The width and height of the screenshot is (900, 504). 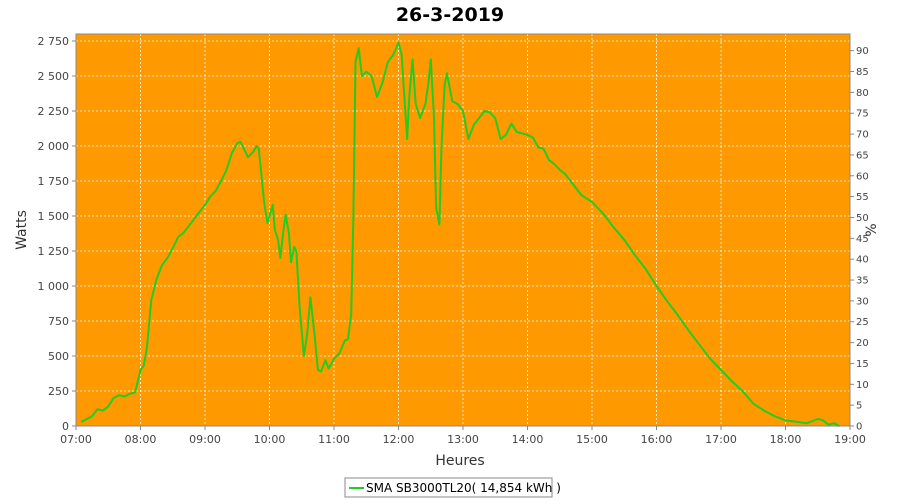 I want to click on y-tick-label: 1 500, so click(x=54, y=216).